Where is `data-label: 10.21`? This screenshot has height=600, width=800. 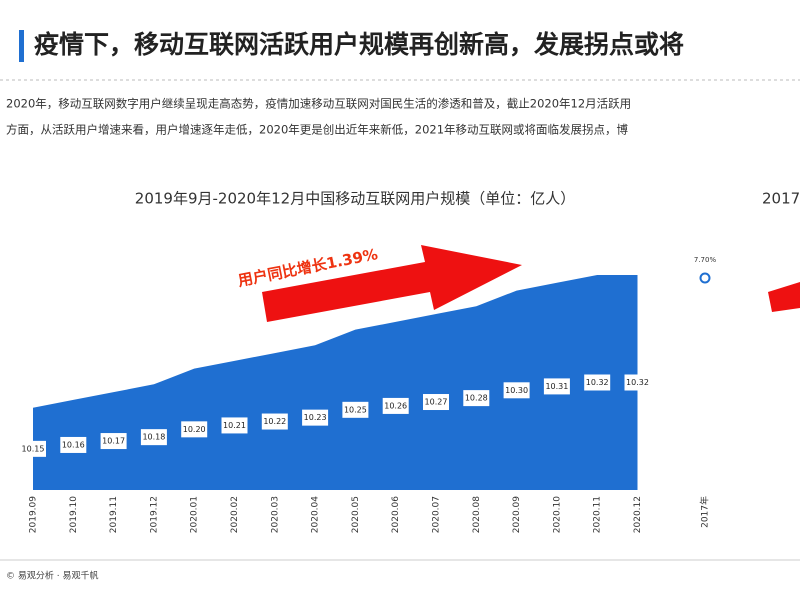 data-label: 10.21 is located at coordinates (234, 425).